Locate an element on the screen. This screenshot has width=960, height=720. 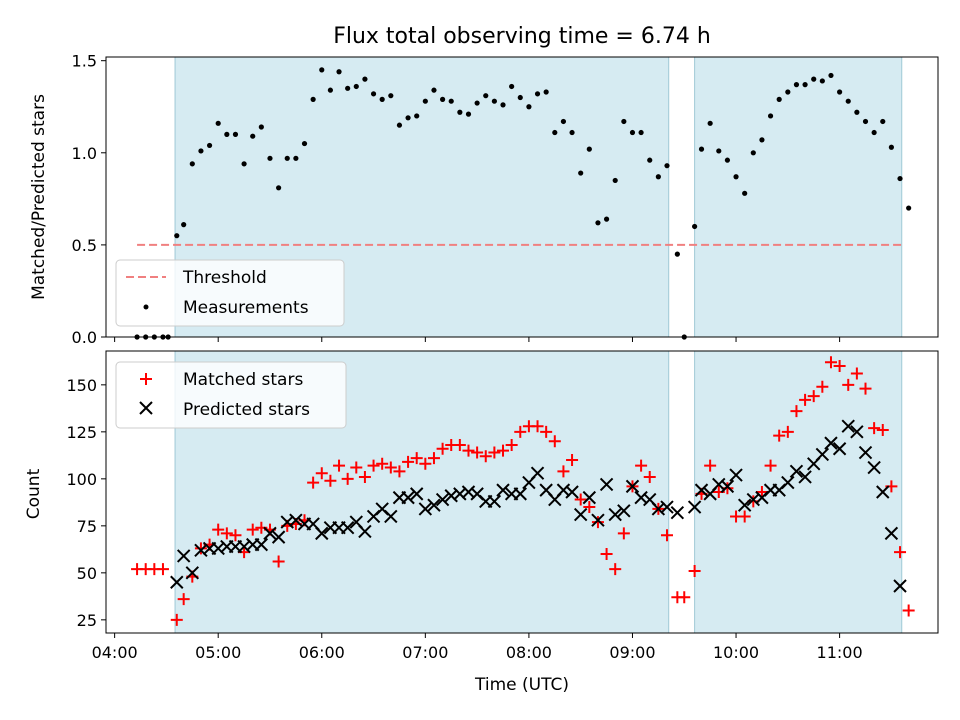
legend-label-threshold: Threshold is located at coordinates (224, 278).